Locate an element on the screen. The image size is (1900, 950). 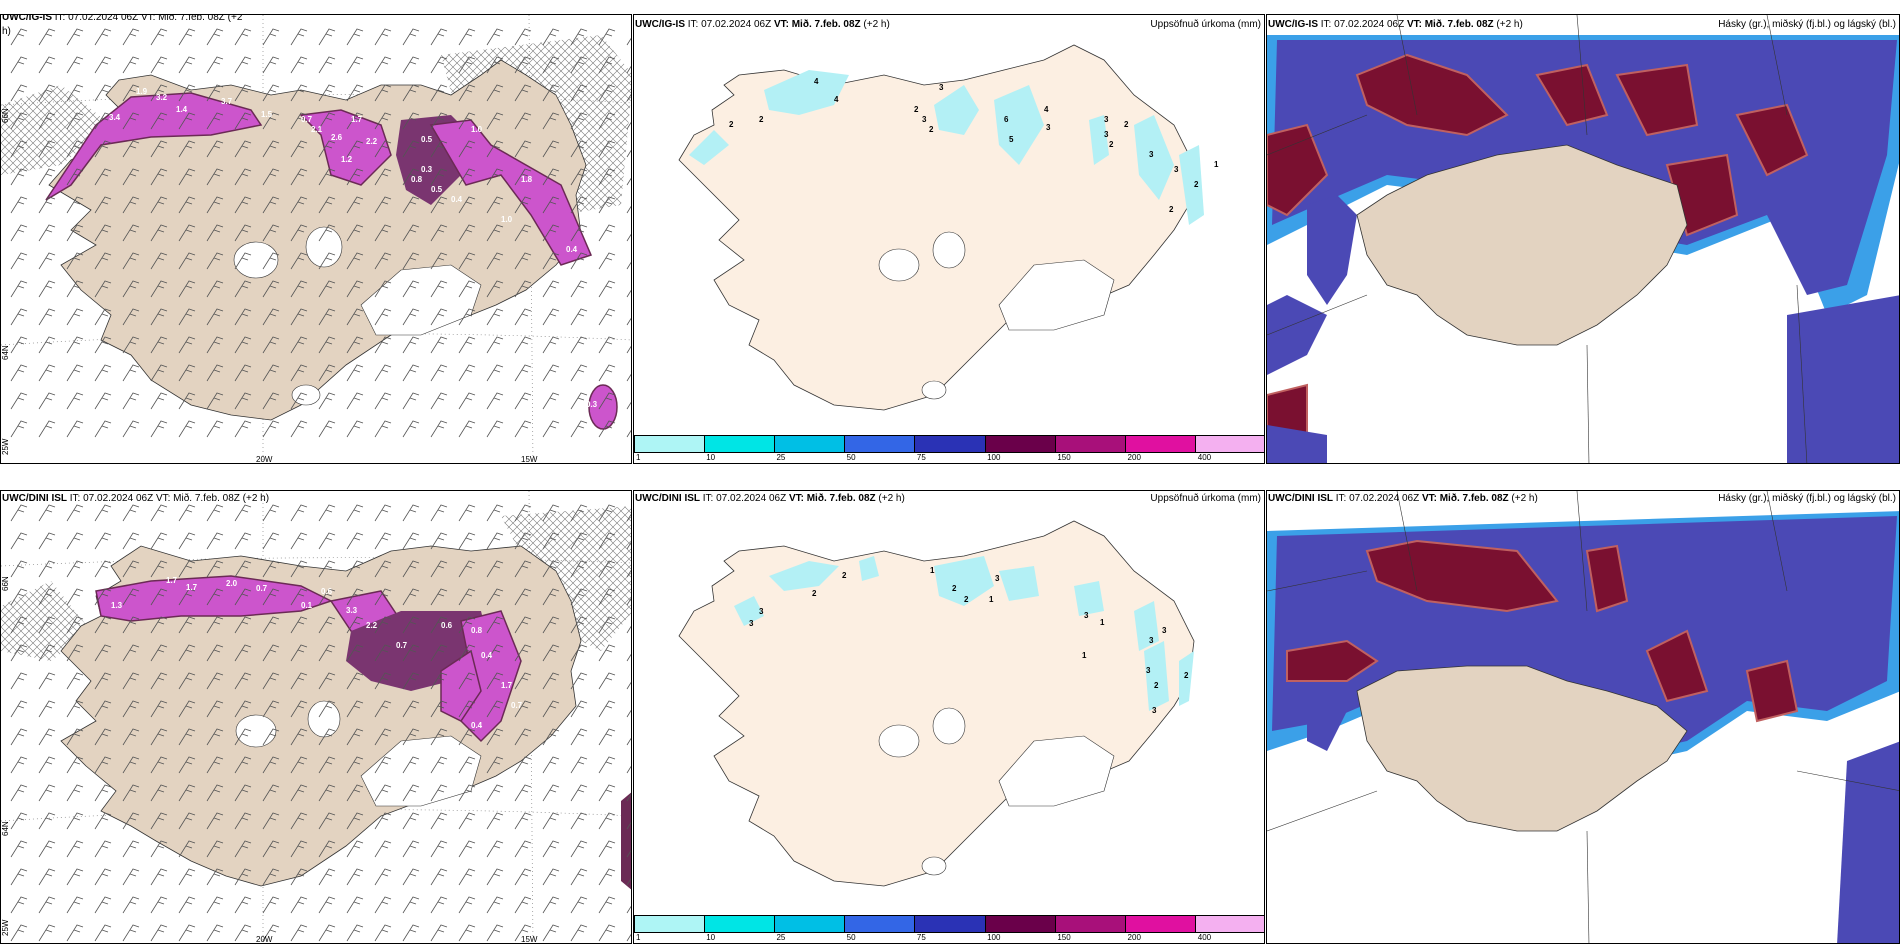
value-label: 1 is located at coordinates (1216, 164).